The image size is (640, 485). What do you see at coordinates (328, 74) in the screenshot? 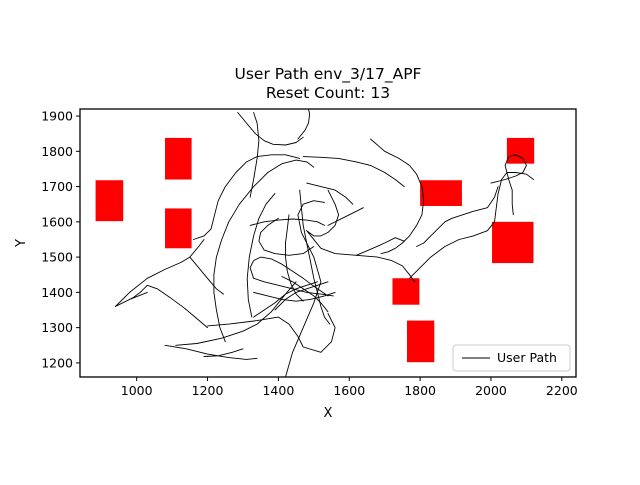
I see `chart-title: User Path env_3/17_APF` at bounding box center [328, 74].